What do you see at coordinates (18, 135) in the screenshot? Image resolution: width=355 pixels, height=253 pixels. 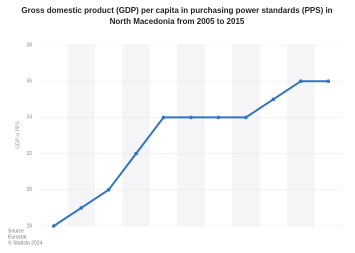 I see `y-axis-label: GDP in PPS` at bounding box center [18, 135].